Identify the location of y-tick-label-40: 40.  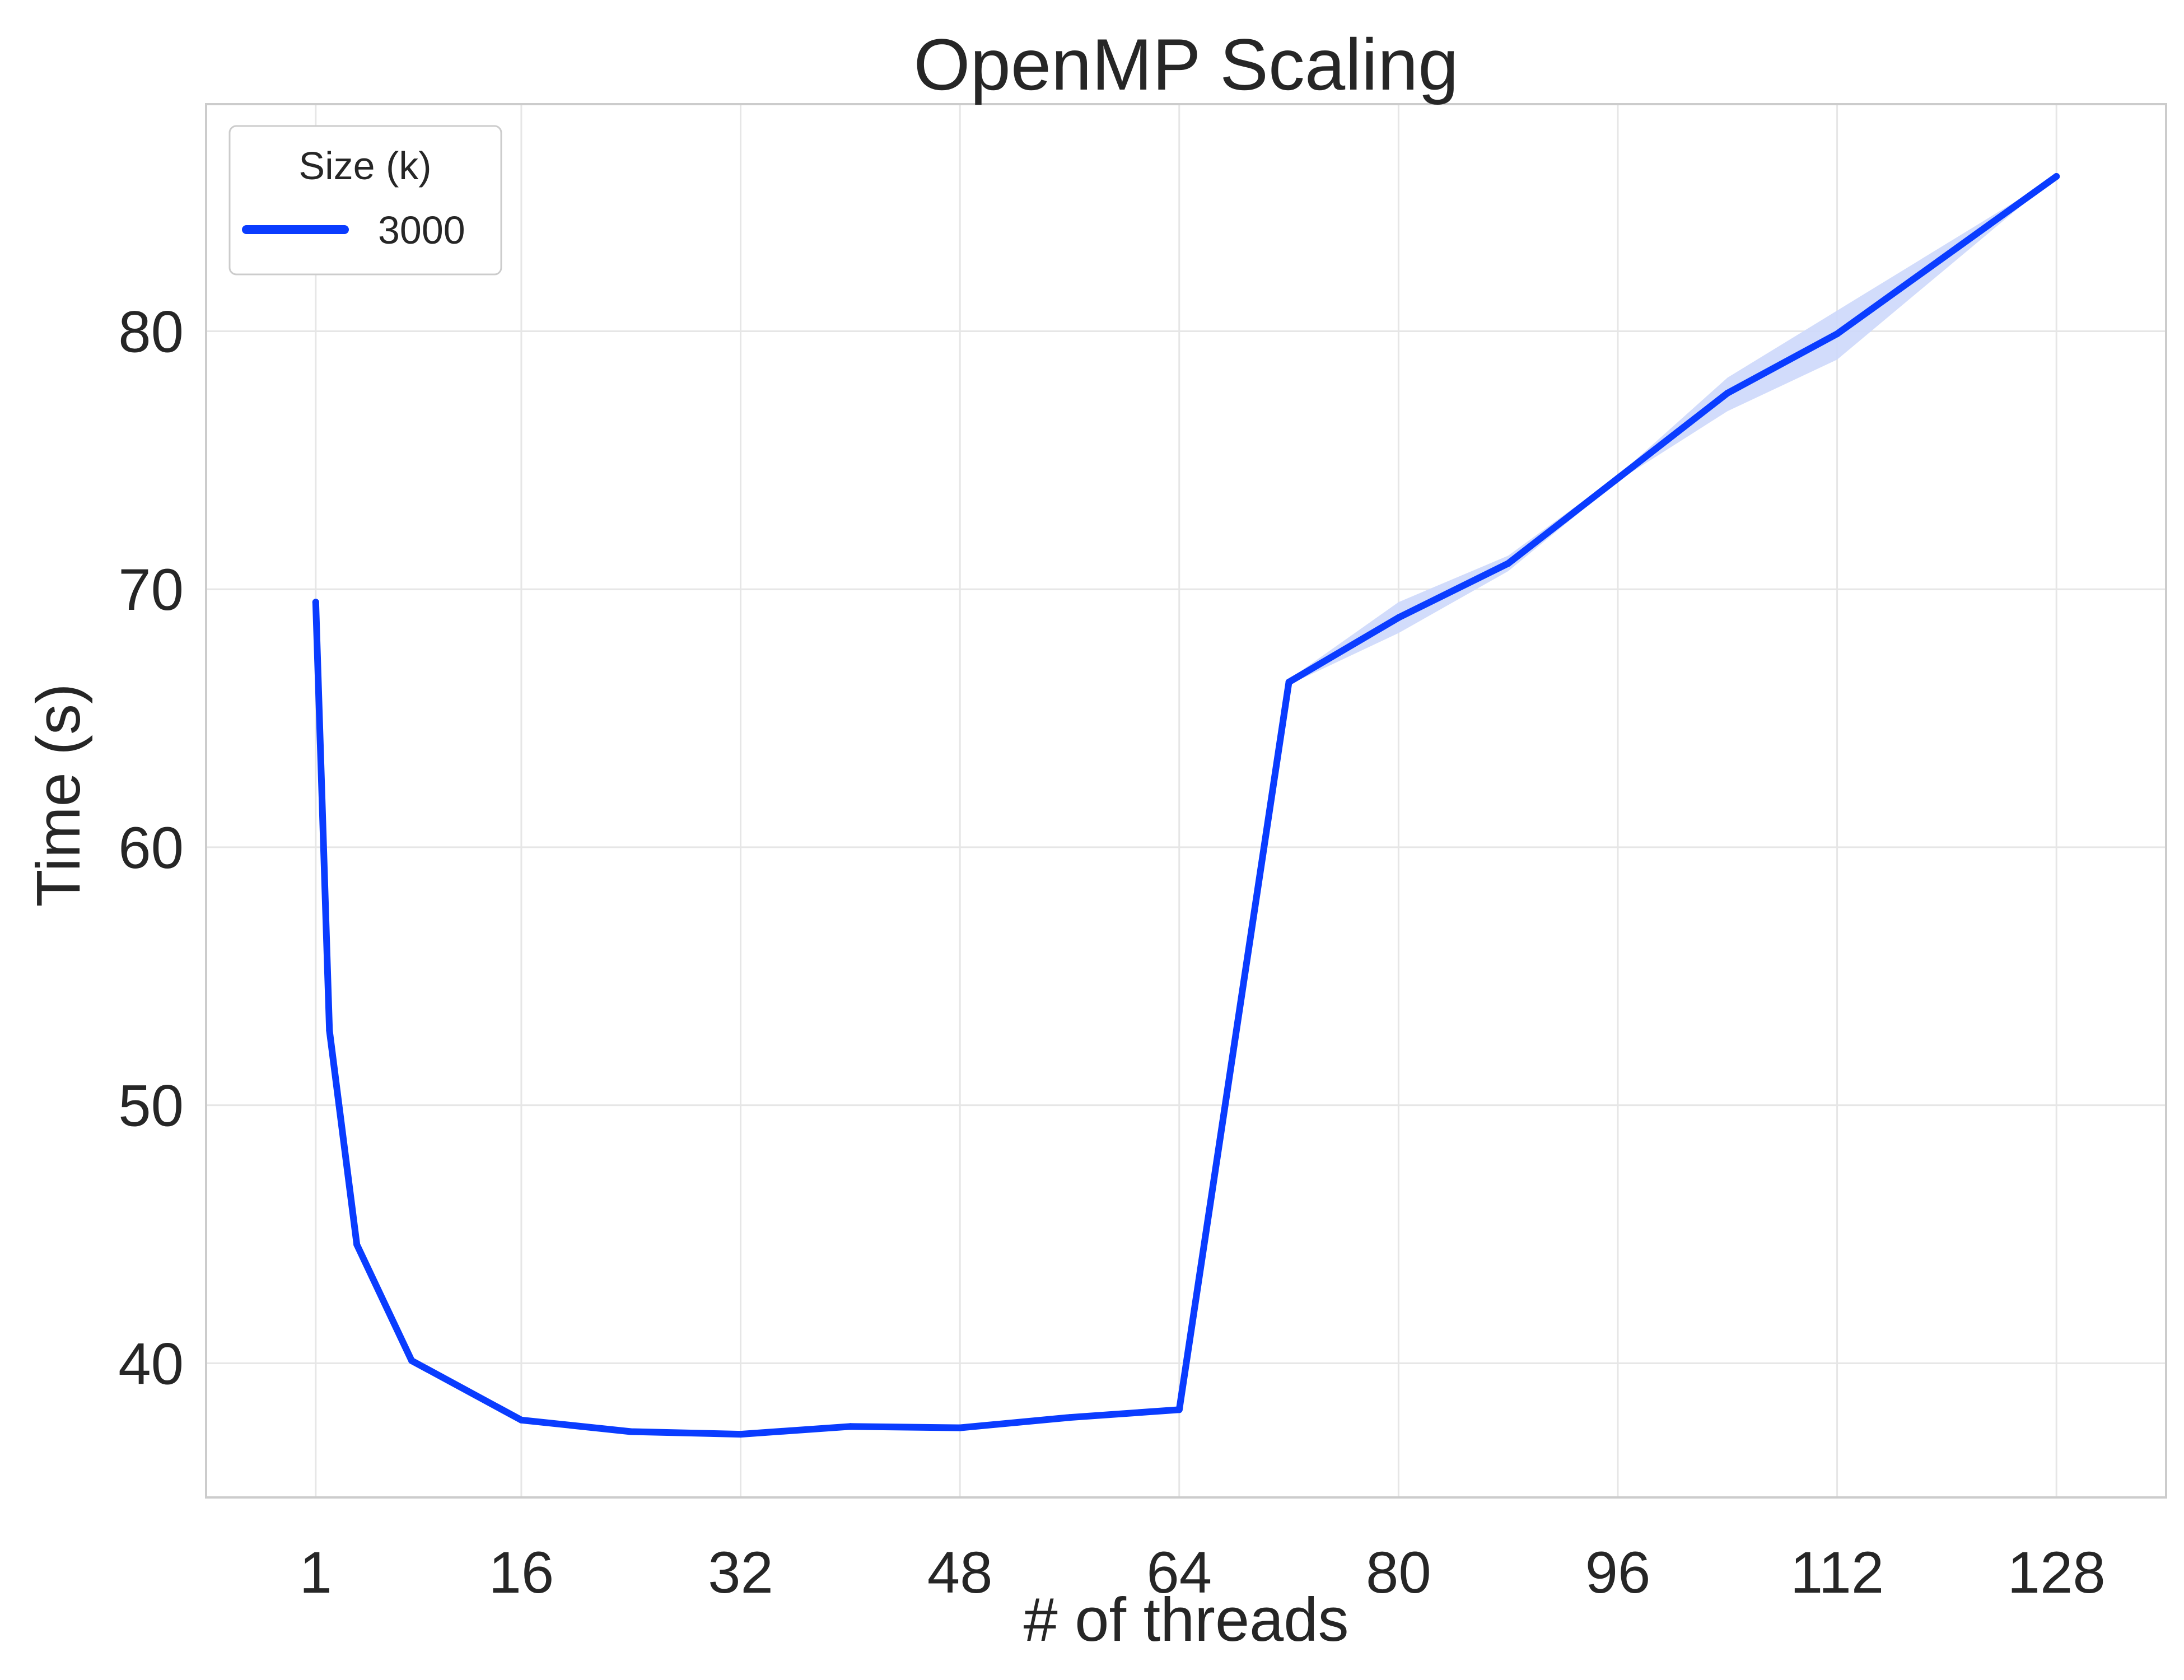
(151, 1364).